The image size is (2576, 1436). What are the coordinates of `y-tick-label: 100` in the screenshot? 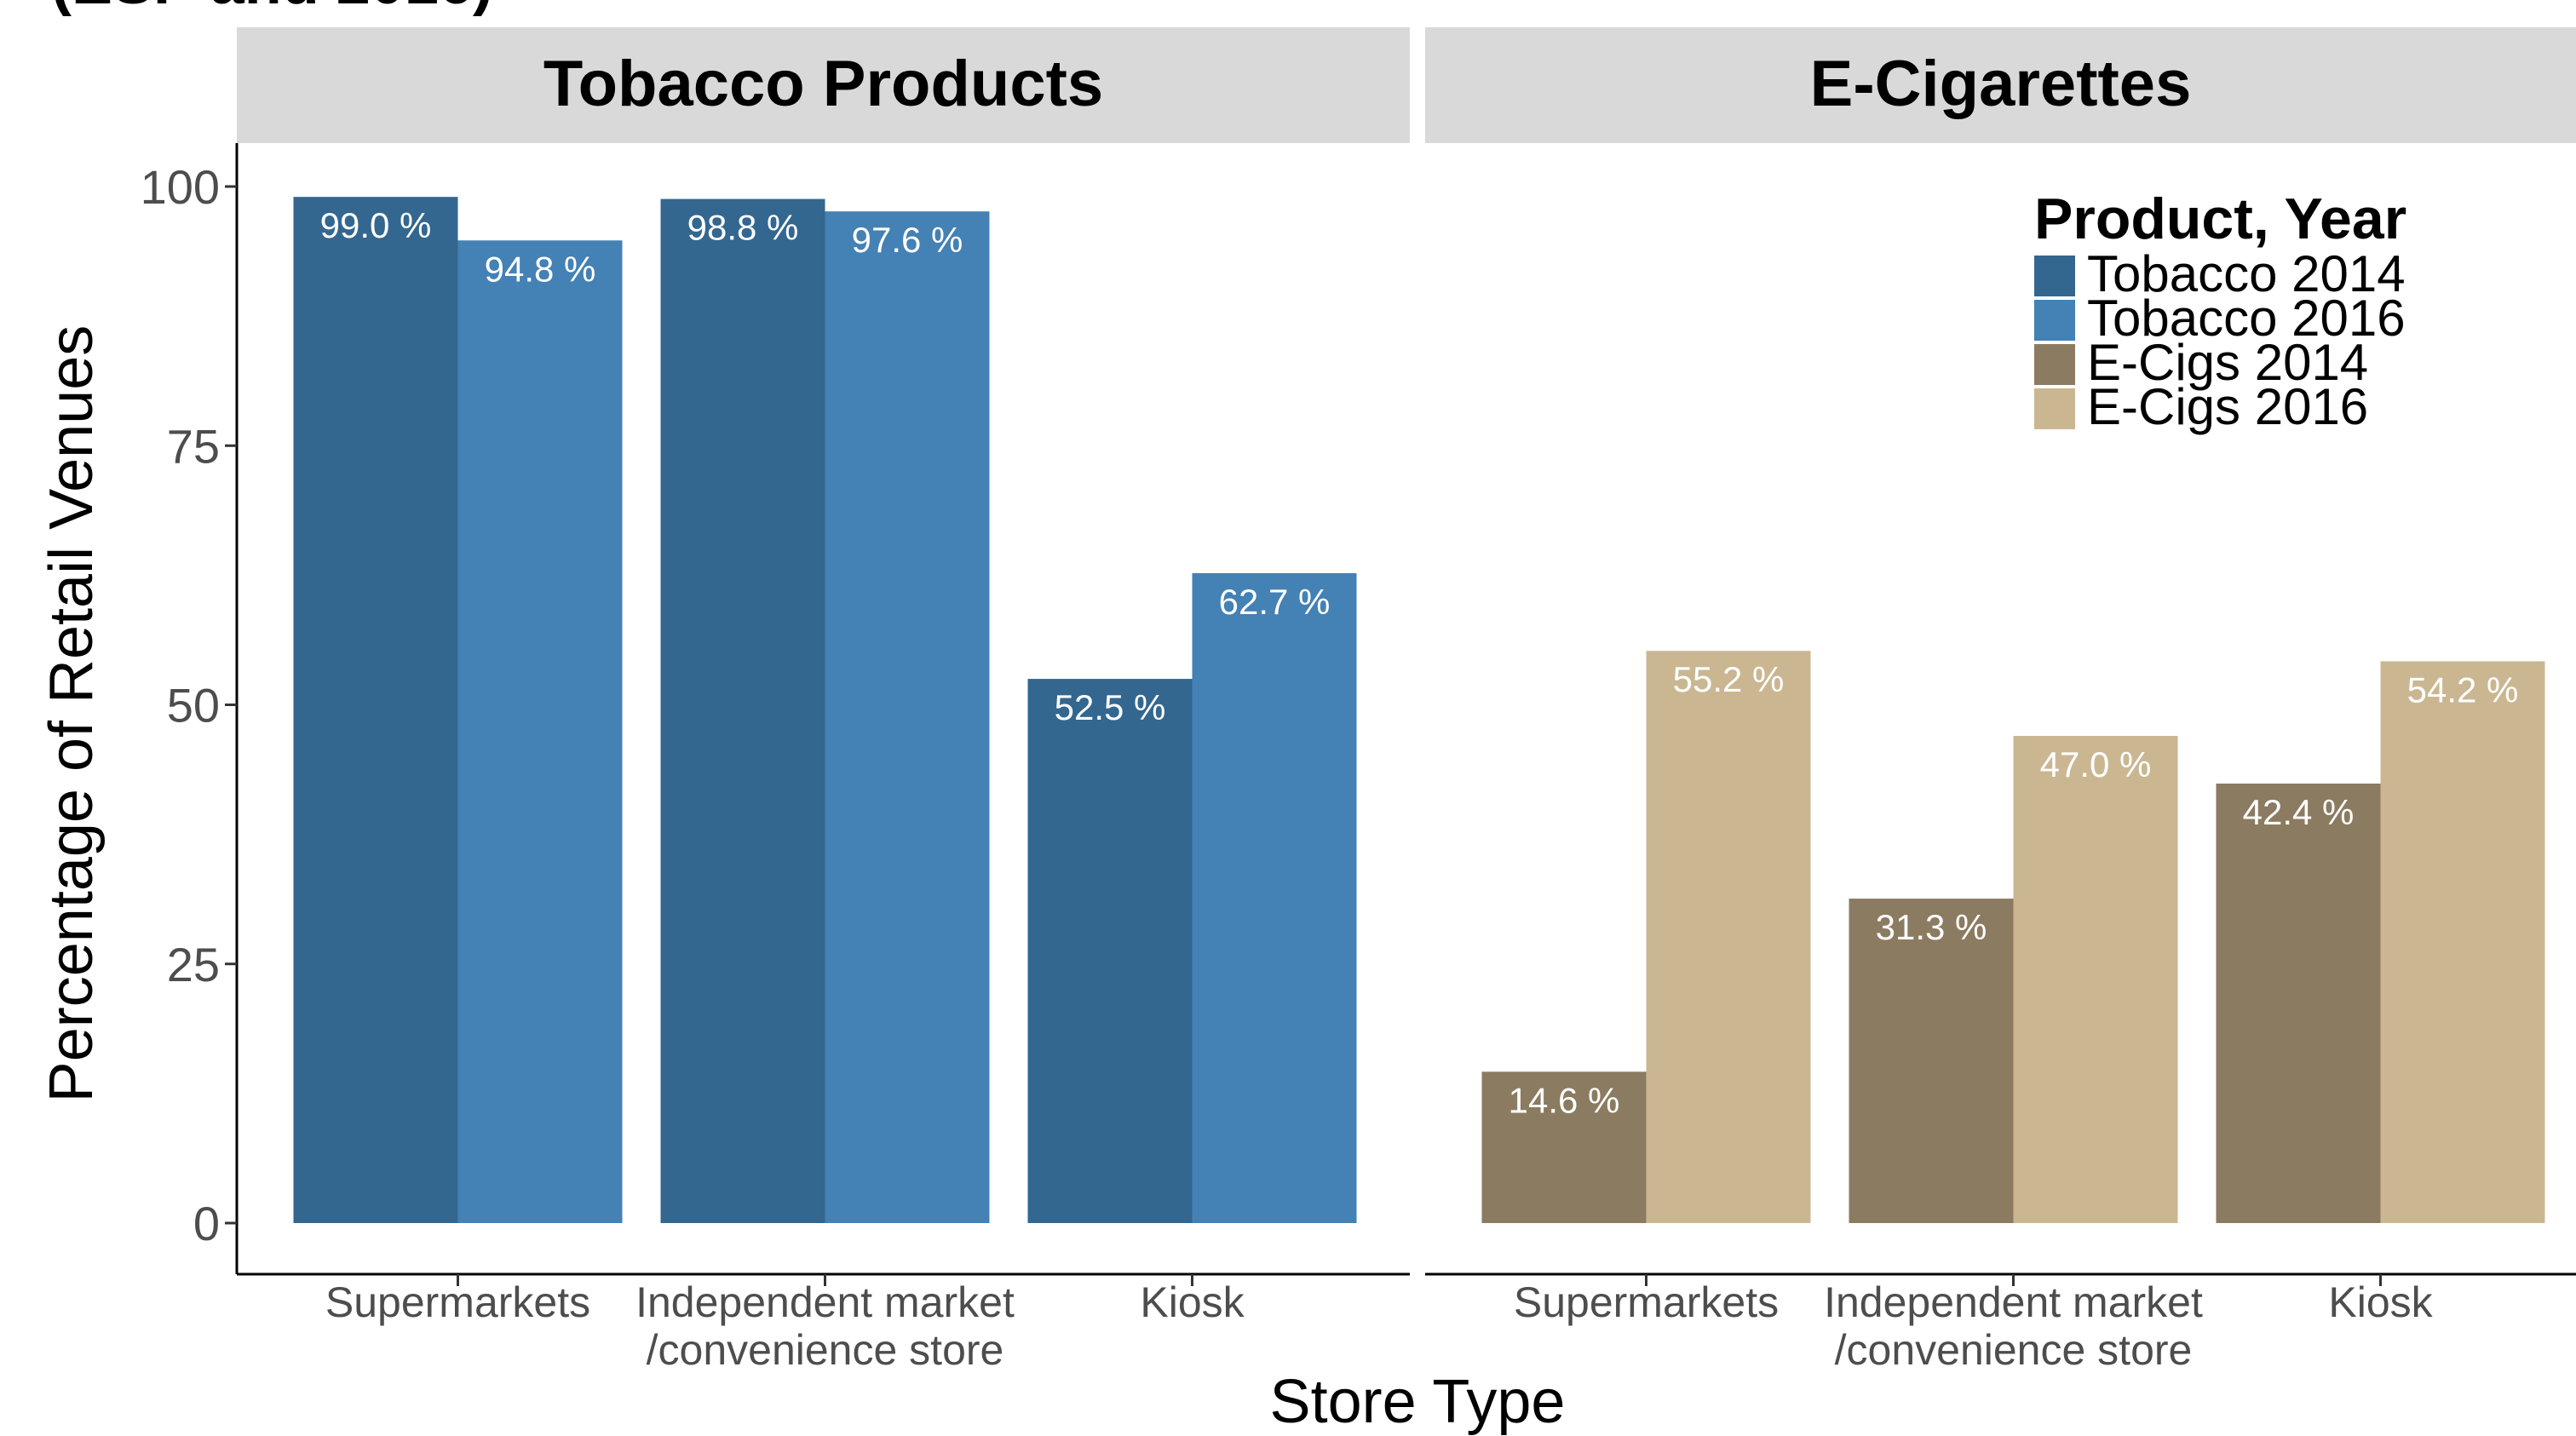 It's located at (180, 187).